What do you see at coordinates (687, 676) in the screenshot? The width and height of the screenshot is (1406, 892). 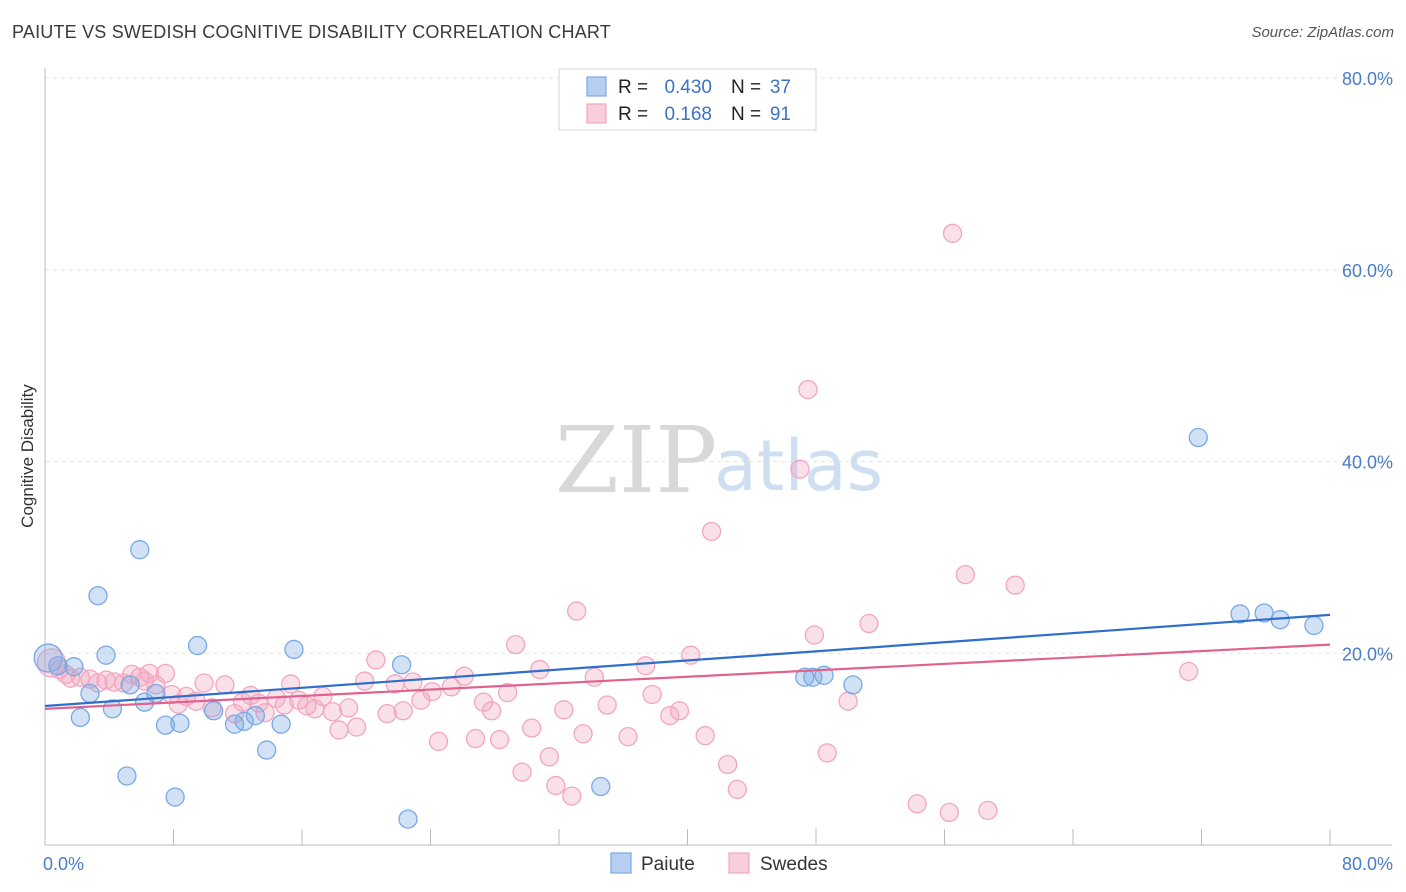 I see `swedes-trend-line` at bounding box center [687, 676].